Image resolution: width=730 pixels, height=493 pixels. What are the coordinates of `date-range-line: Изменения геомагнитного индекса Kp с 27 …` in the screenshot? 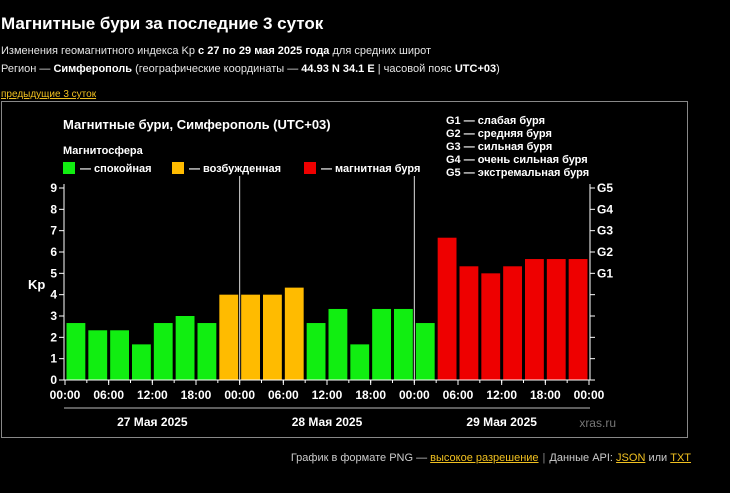 It's located at (216, 51).